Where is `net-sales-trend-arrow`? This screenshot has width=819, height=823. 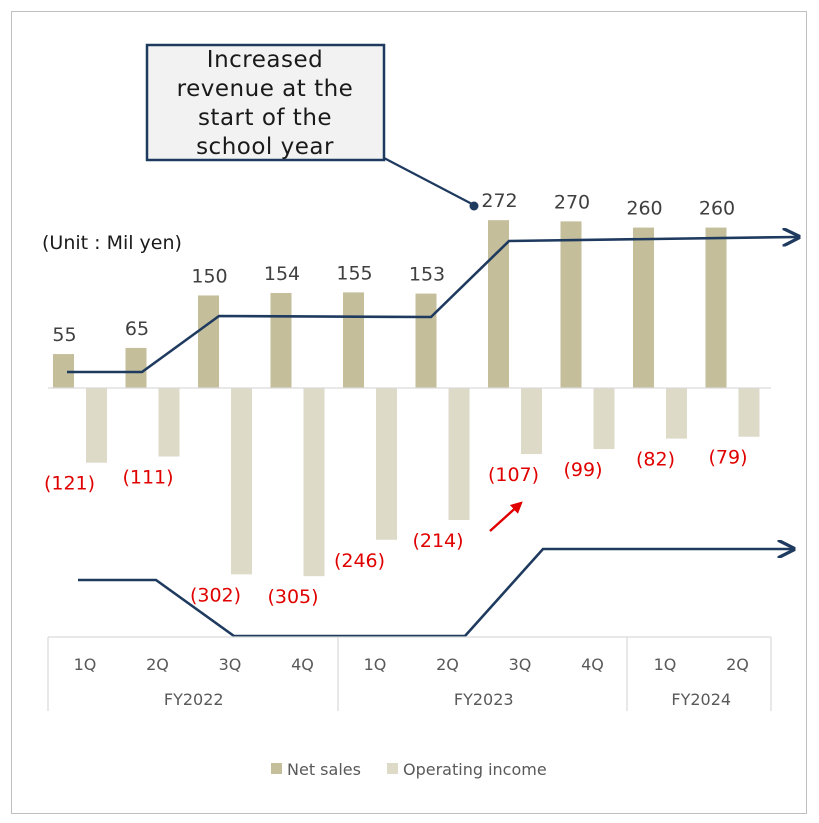
net-sales-trend-arrow is located at coordinates (432, 305).